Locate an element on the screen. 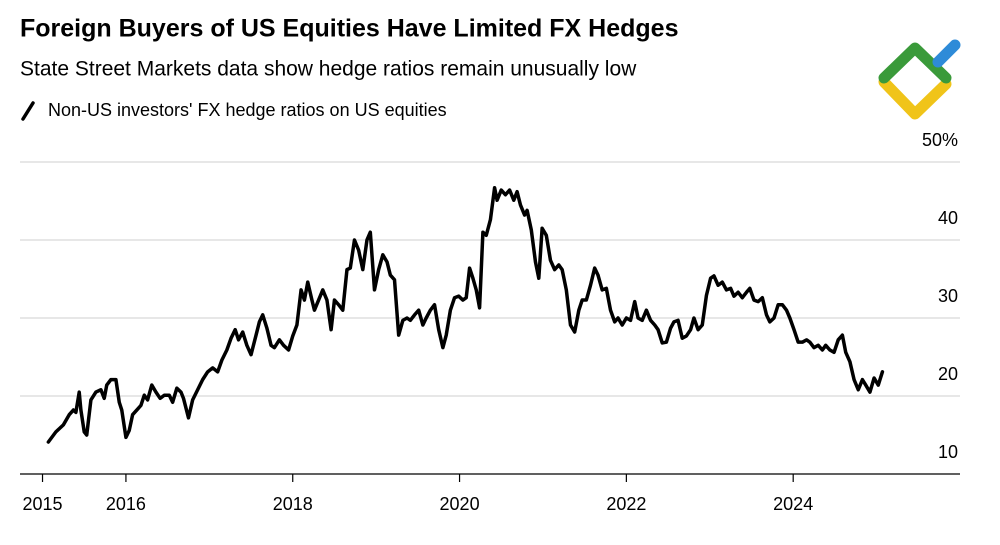  logo is located at coordinates (919, 79).